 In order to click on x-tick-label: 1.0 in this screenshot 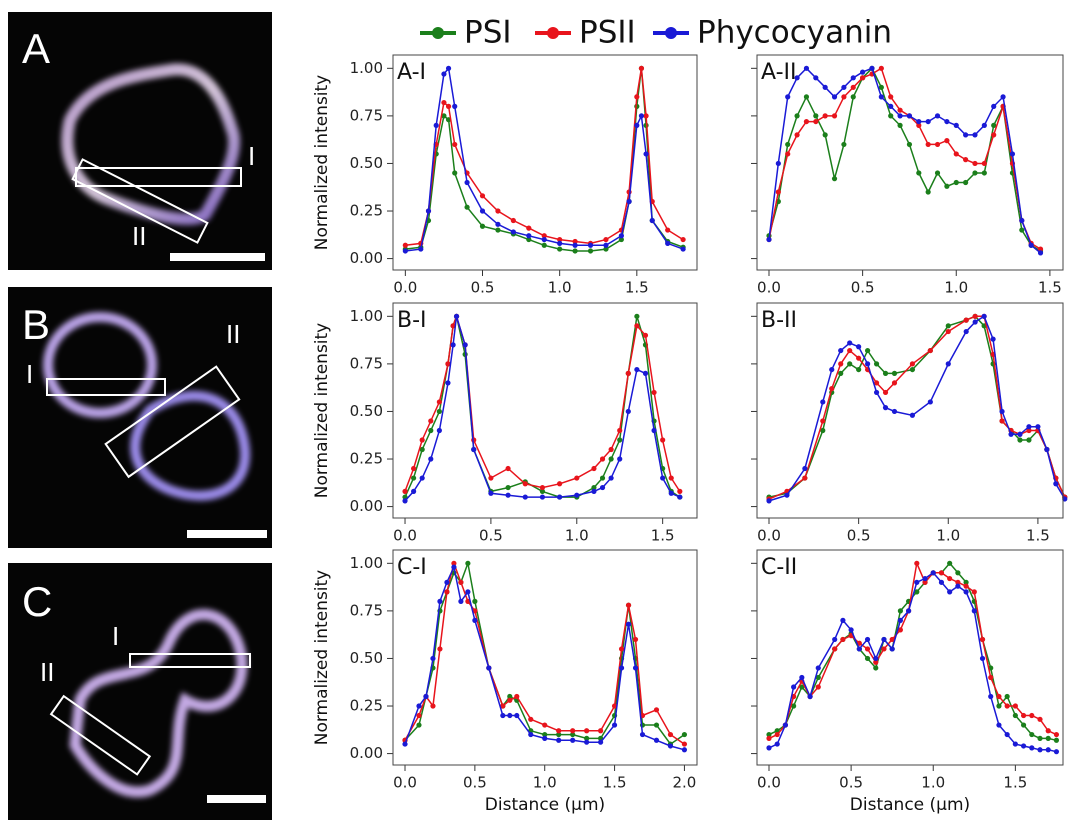, I will do `click(560, 288)`.